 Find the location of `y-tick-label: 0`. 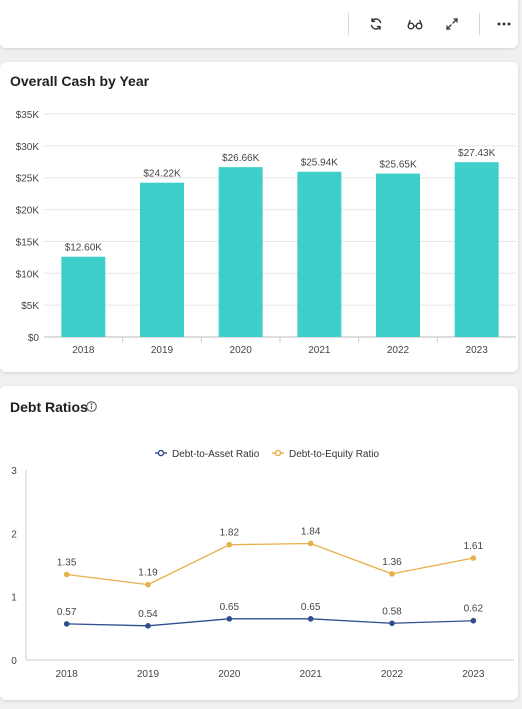

y-tick-label: 0 is located at coordinates (14, 661).